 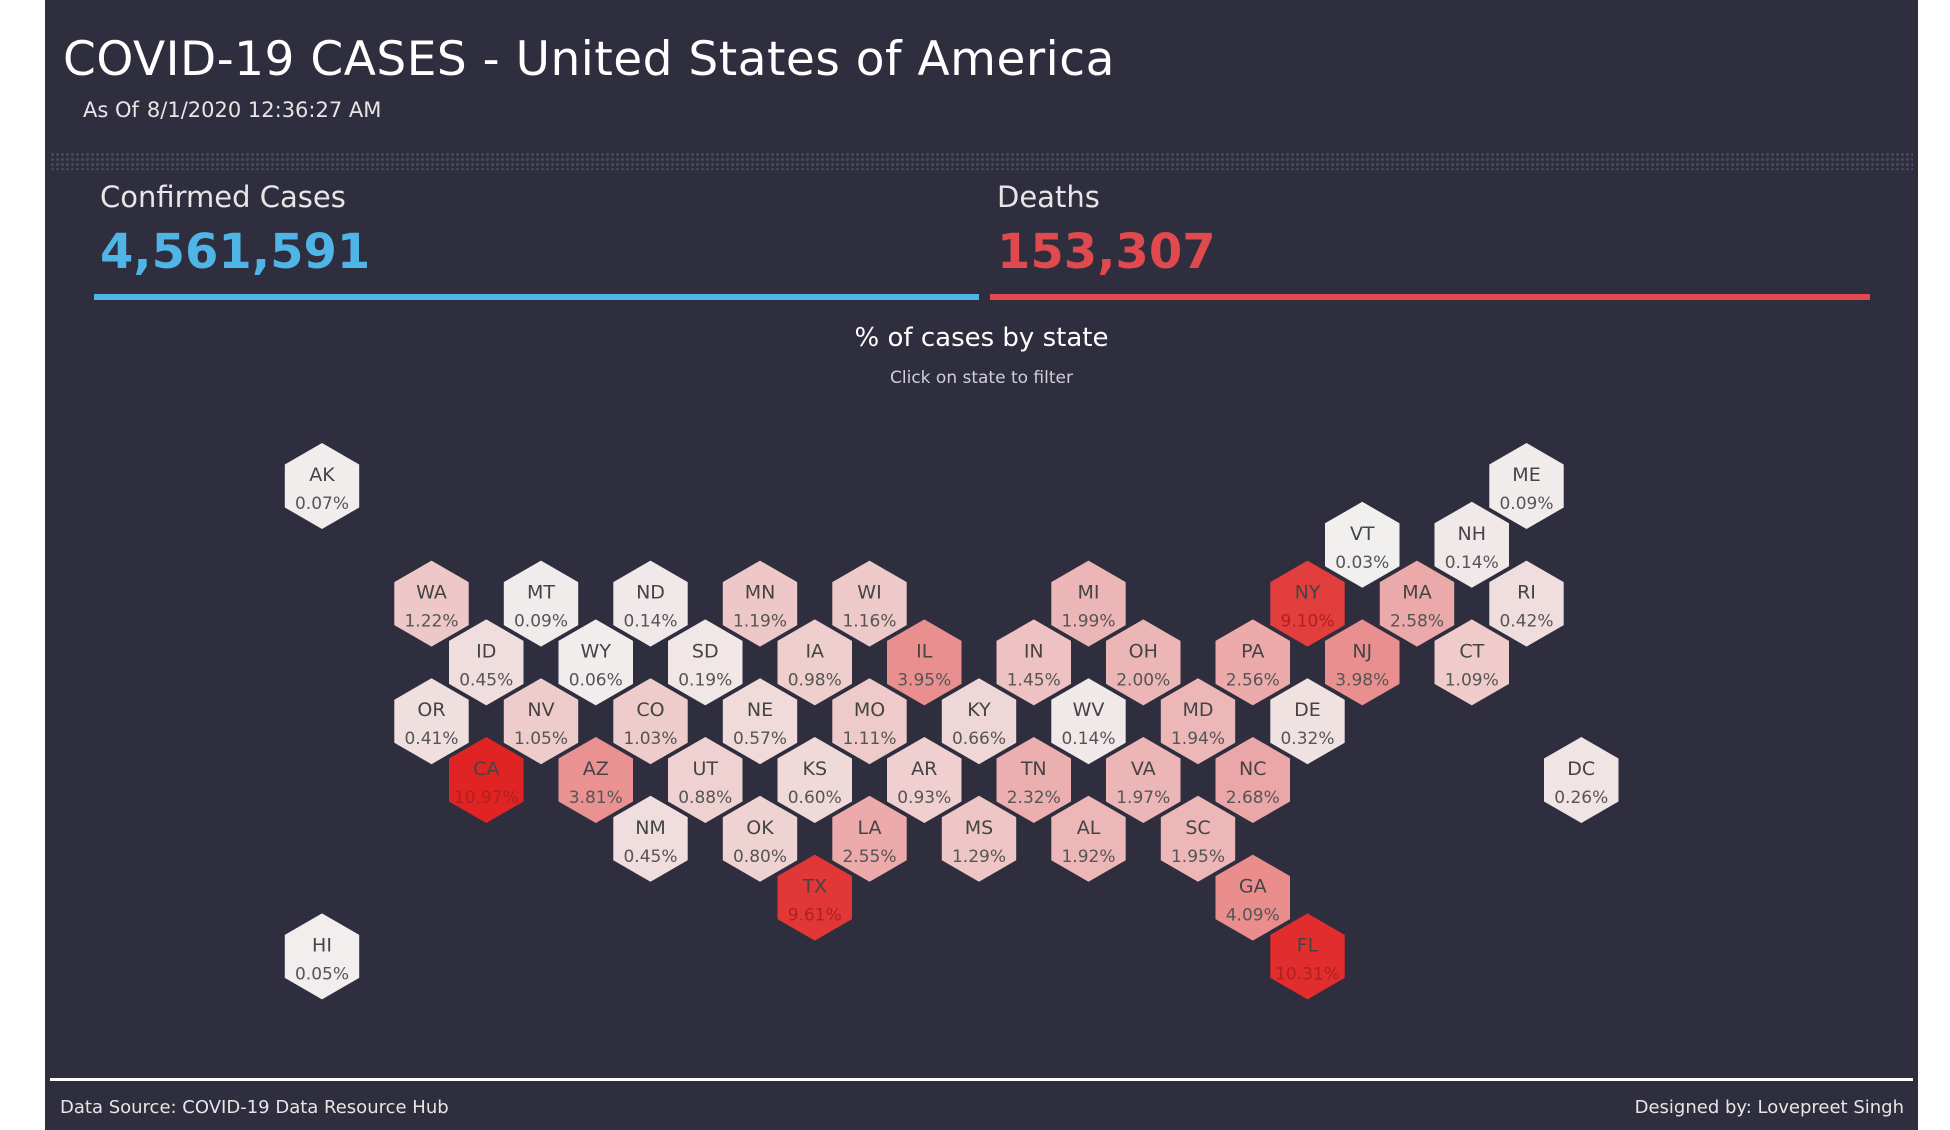 What do you see at coordinates (486, 780) in the screenshot?
I see `state-hex-ca: CA 10.97%` at bounding box center [486, 780].